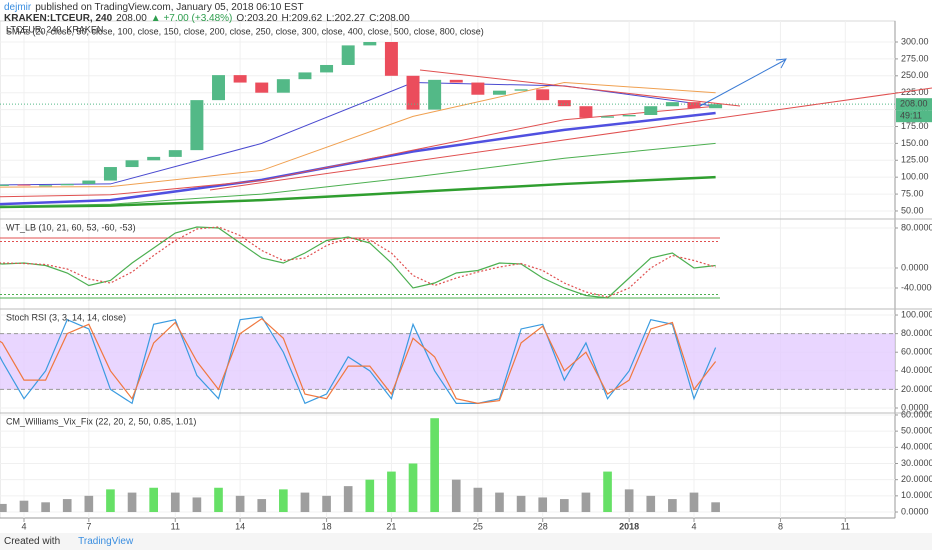 The image size is (932, 550). Describe the element at coordinates (240, 526) in the screenshot. I see `x-tick-label: 14` at that location.